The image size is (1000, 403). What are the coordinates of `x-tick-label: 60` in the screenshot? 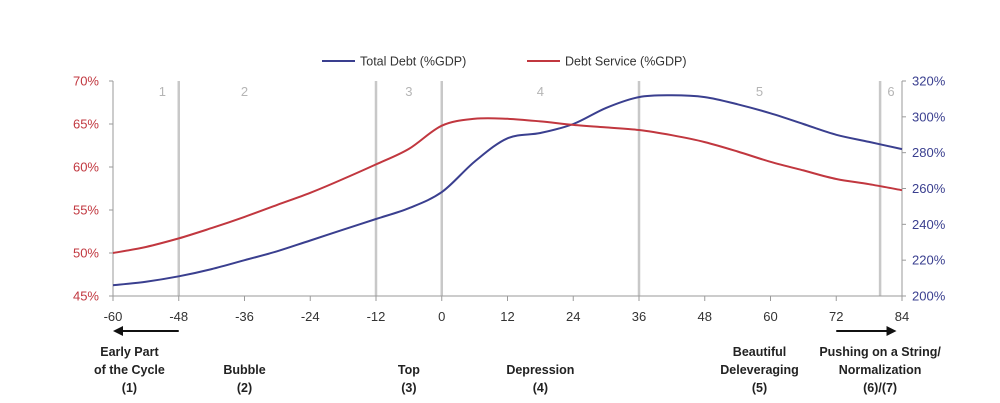 It's located at (770, 316).